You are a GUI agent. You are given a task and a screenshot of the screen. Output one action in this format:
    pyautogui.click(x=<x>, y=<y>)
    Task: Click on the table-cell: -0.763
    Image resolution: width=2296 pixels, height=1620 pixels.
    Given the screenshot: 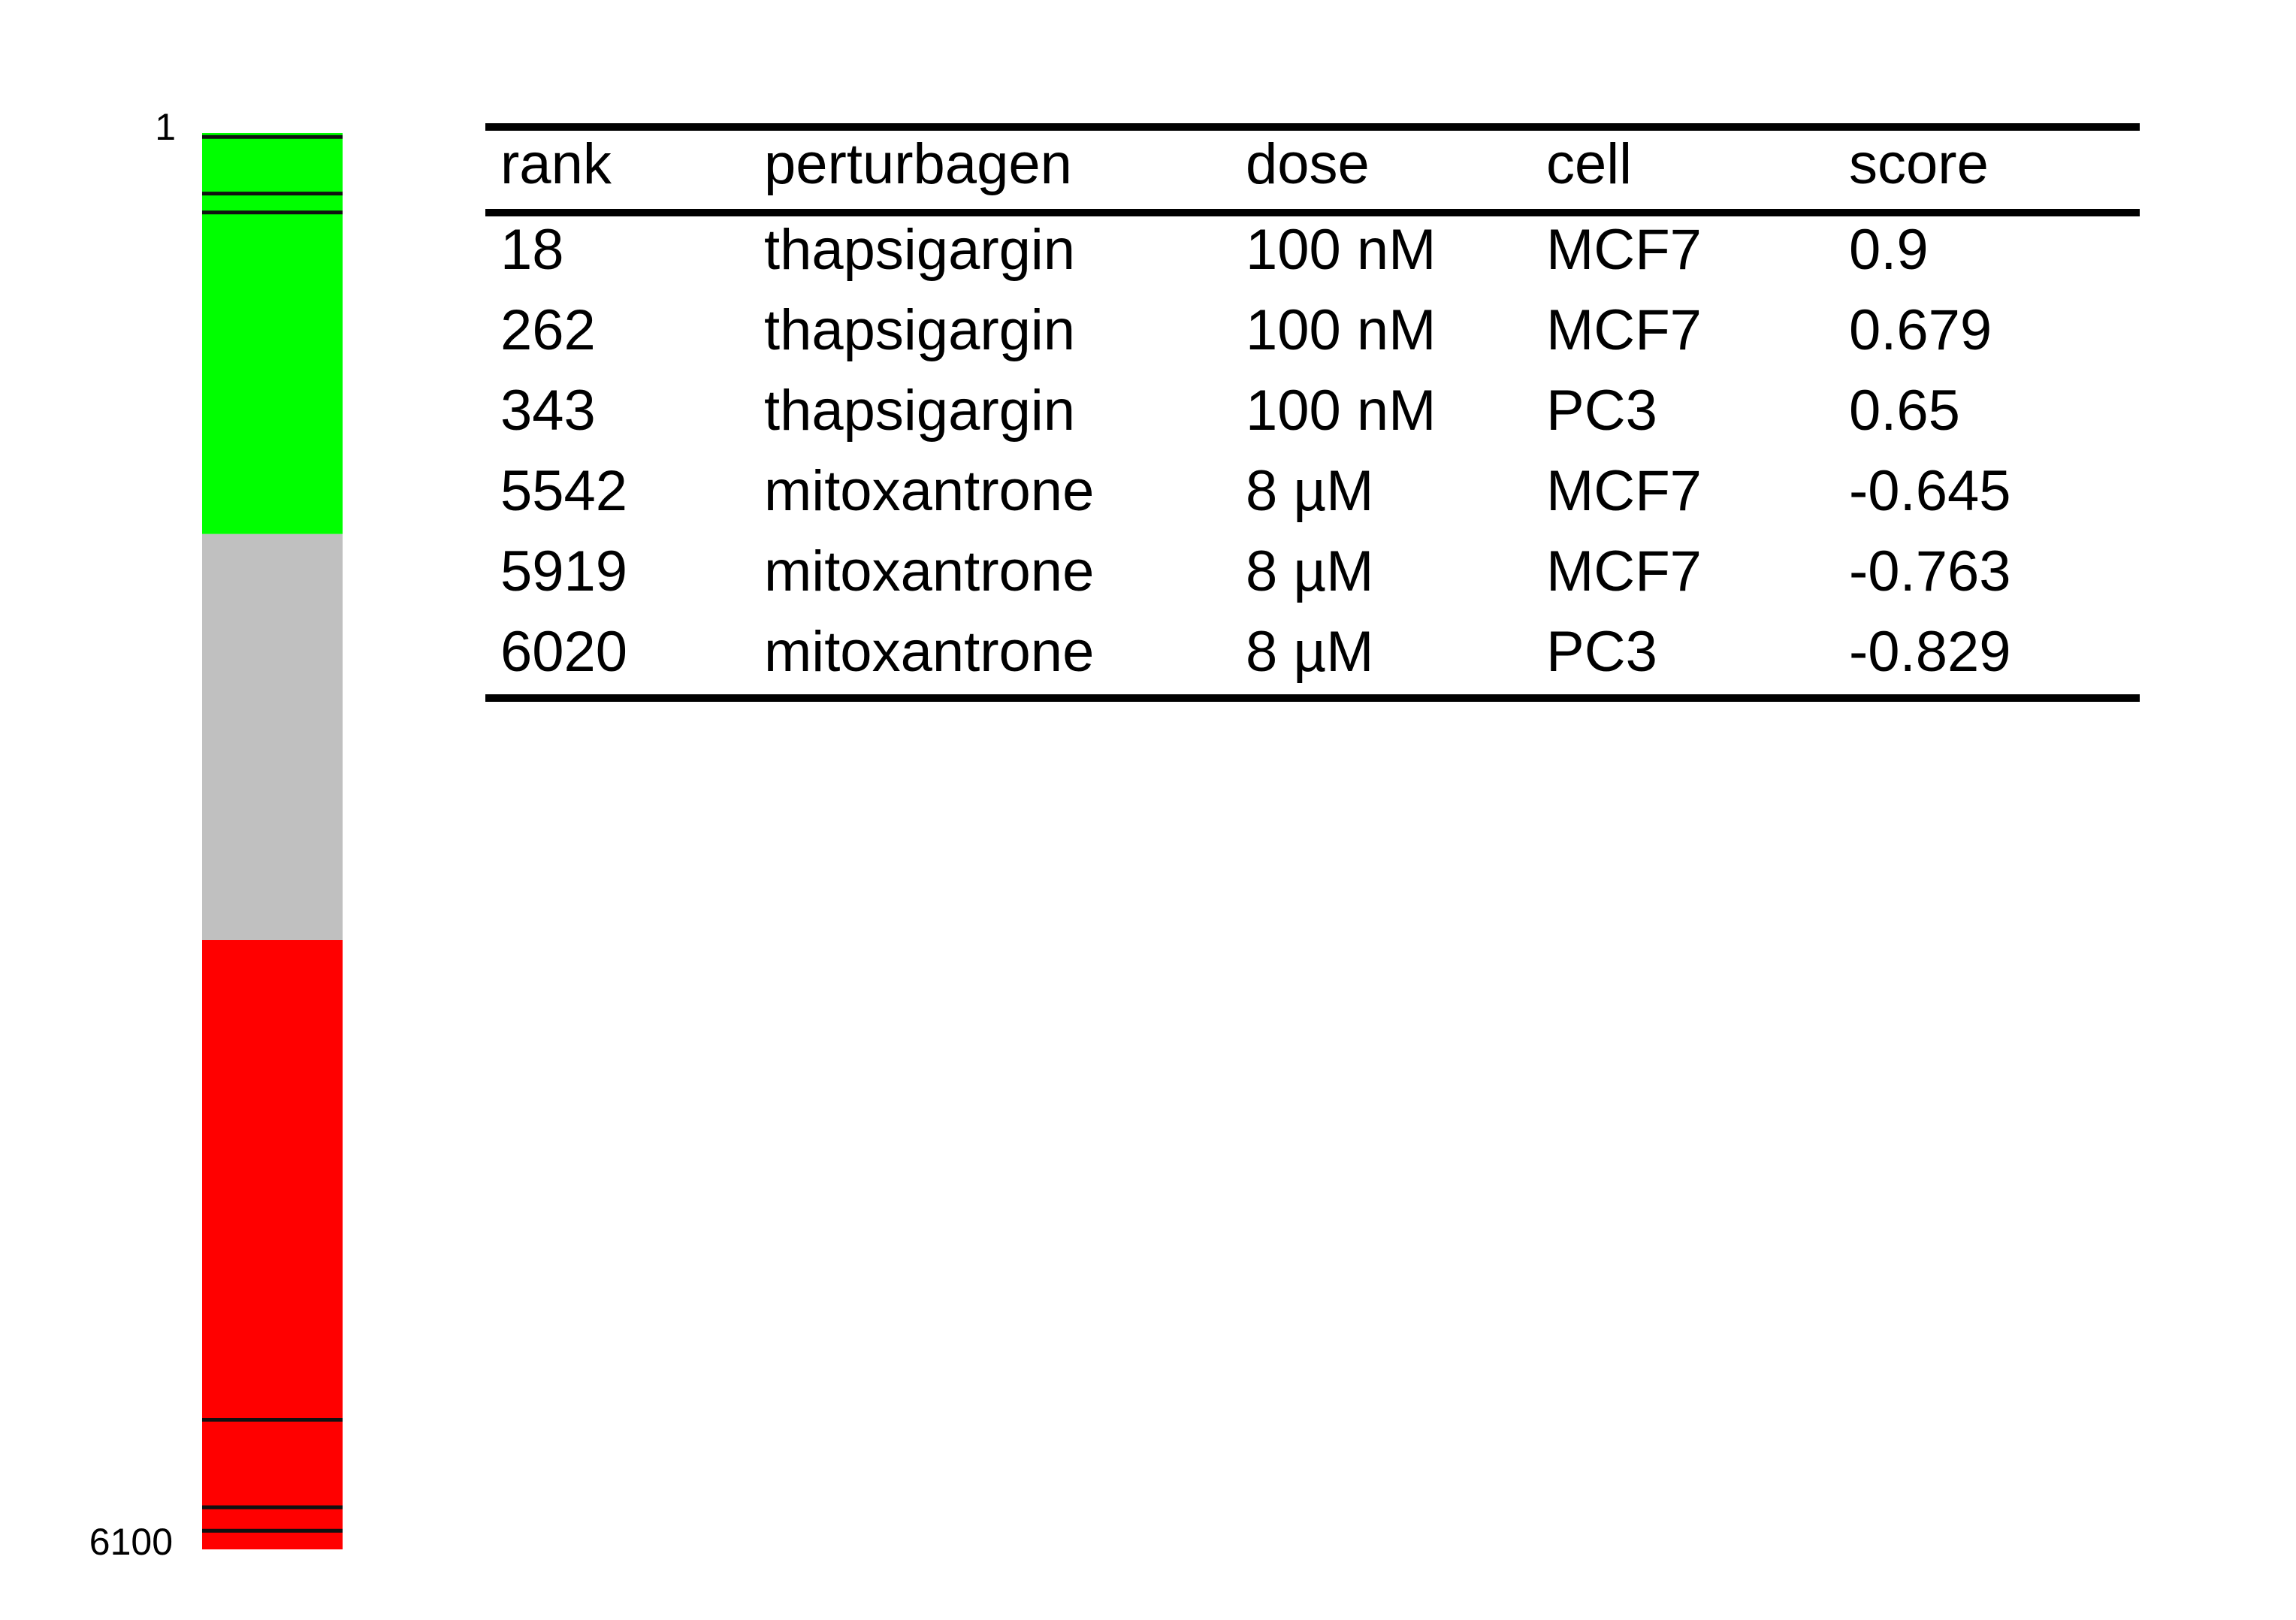 What is the action you would take?
    pyautogui.click(x=1930, y=571)
    